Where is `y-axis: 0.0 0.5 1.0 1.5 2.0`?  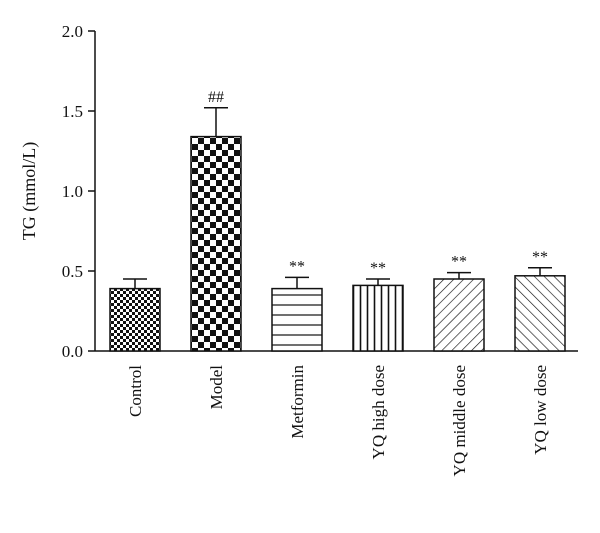
y-axis: 0.0 0.5 1.0 1.5 2.0 is located at coordinates (79, 191).